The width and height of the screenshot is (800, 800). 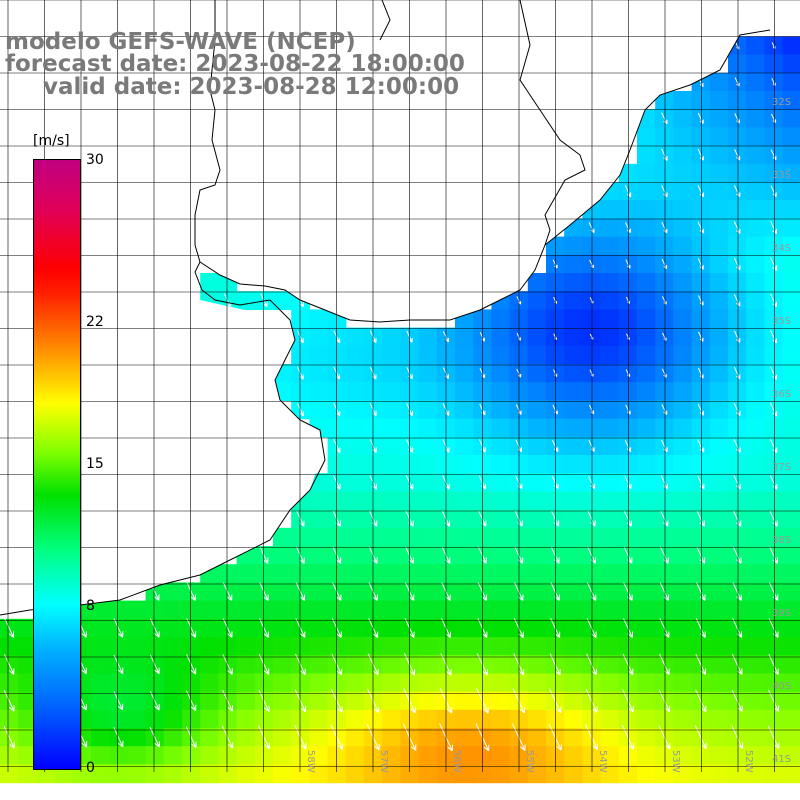 I want to click on lat-label: 40S, so click(x=781, y=686).